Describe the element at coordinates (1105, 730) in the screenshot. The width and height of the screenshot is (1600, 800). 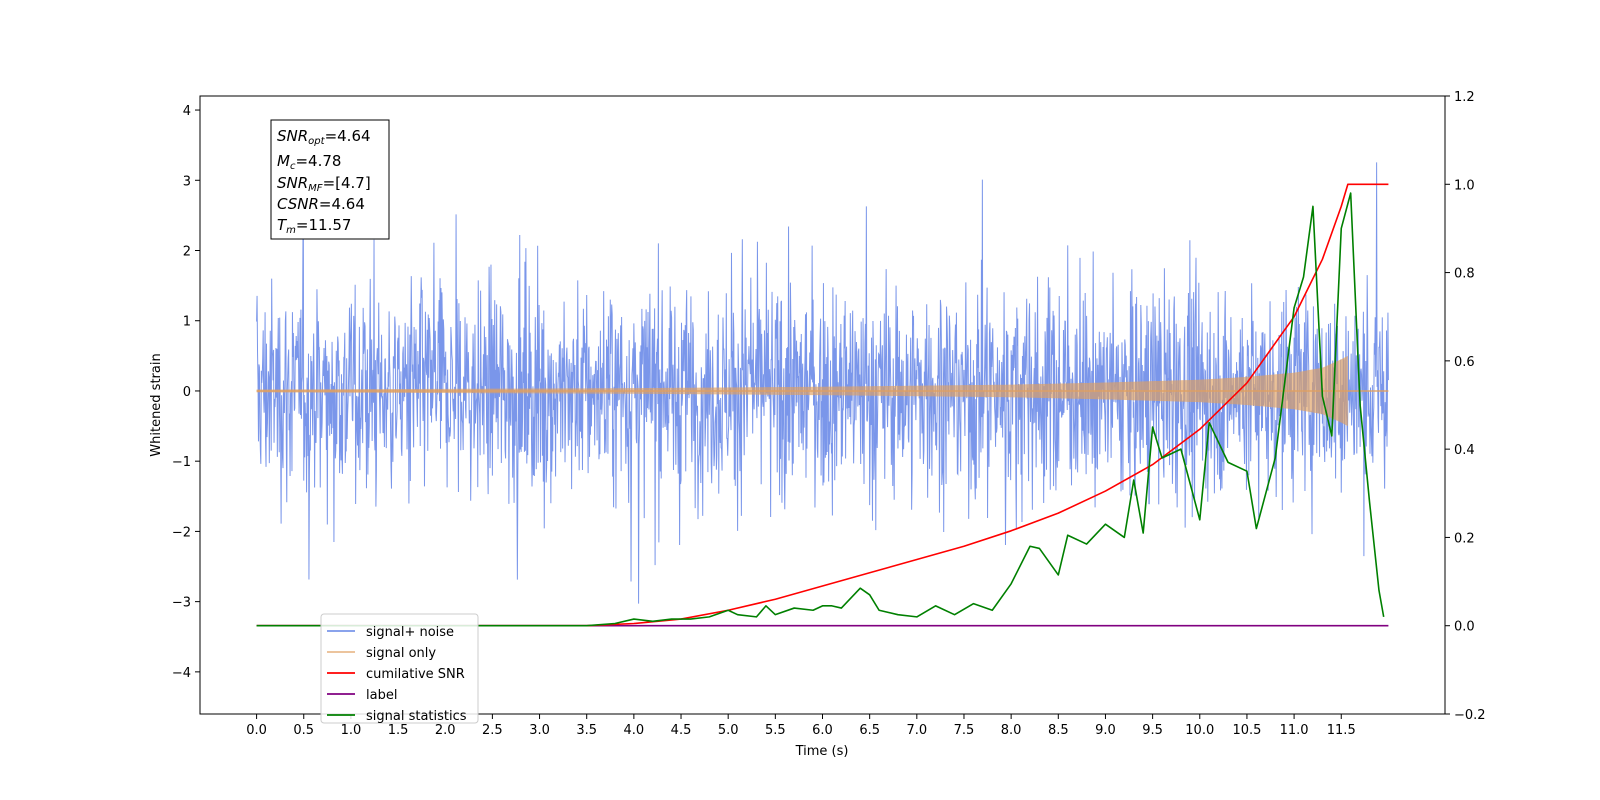
I see `x-tick-label: 9.0` at that location.